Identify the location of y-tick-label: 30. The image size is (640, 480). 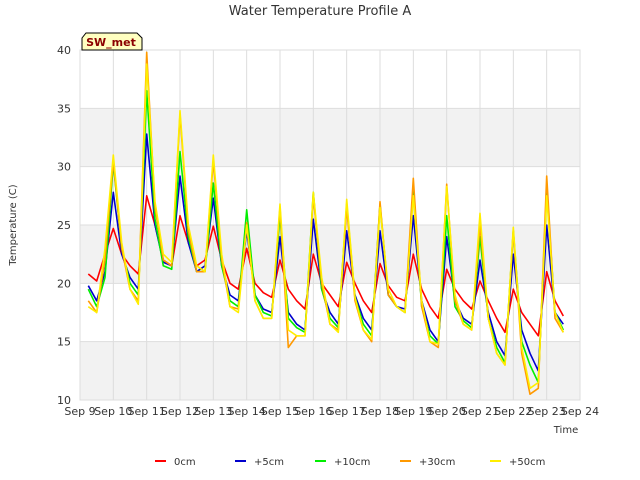
(64, 167).